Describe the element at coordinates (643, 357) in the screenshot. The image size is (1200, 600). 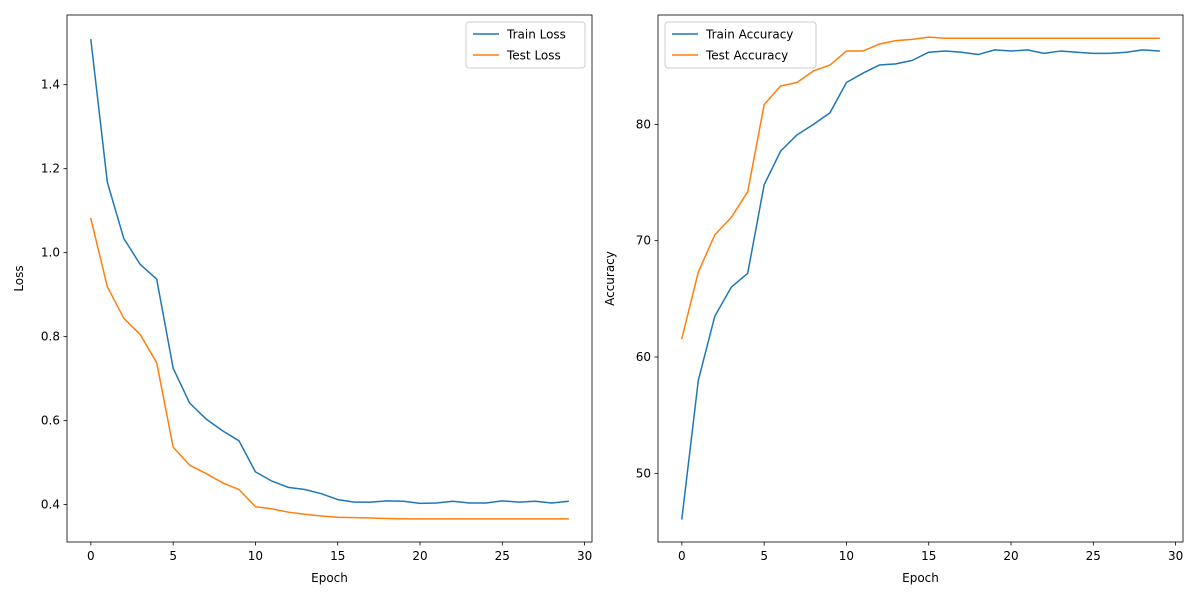
I see `y-tick-label: 60` at that location.